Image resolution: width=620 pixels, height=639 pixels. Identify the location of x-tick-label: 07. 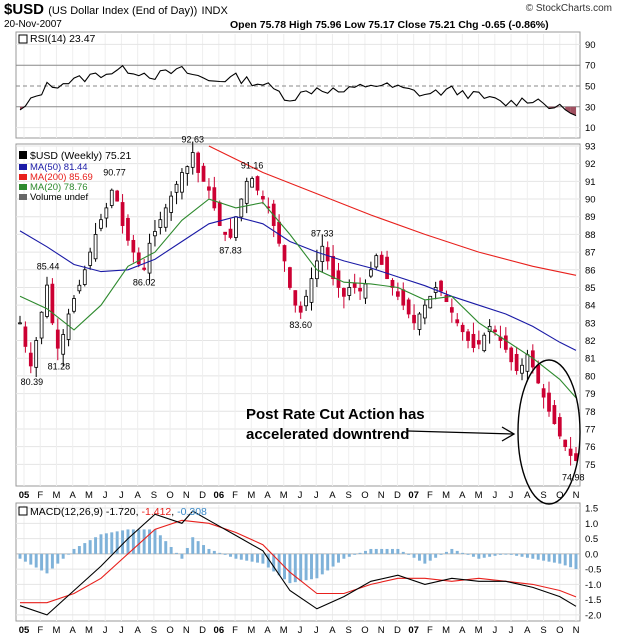
(413, 630).